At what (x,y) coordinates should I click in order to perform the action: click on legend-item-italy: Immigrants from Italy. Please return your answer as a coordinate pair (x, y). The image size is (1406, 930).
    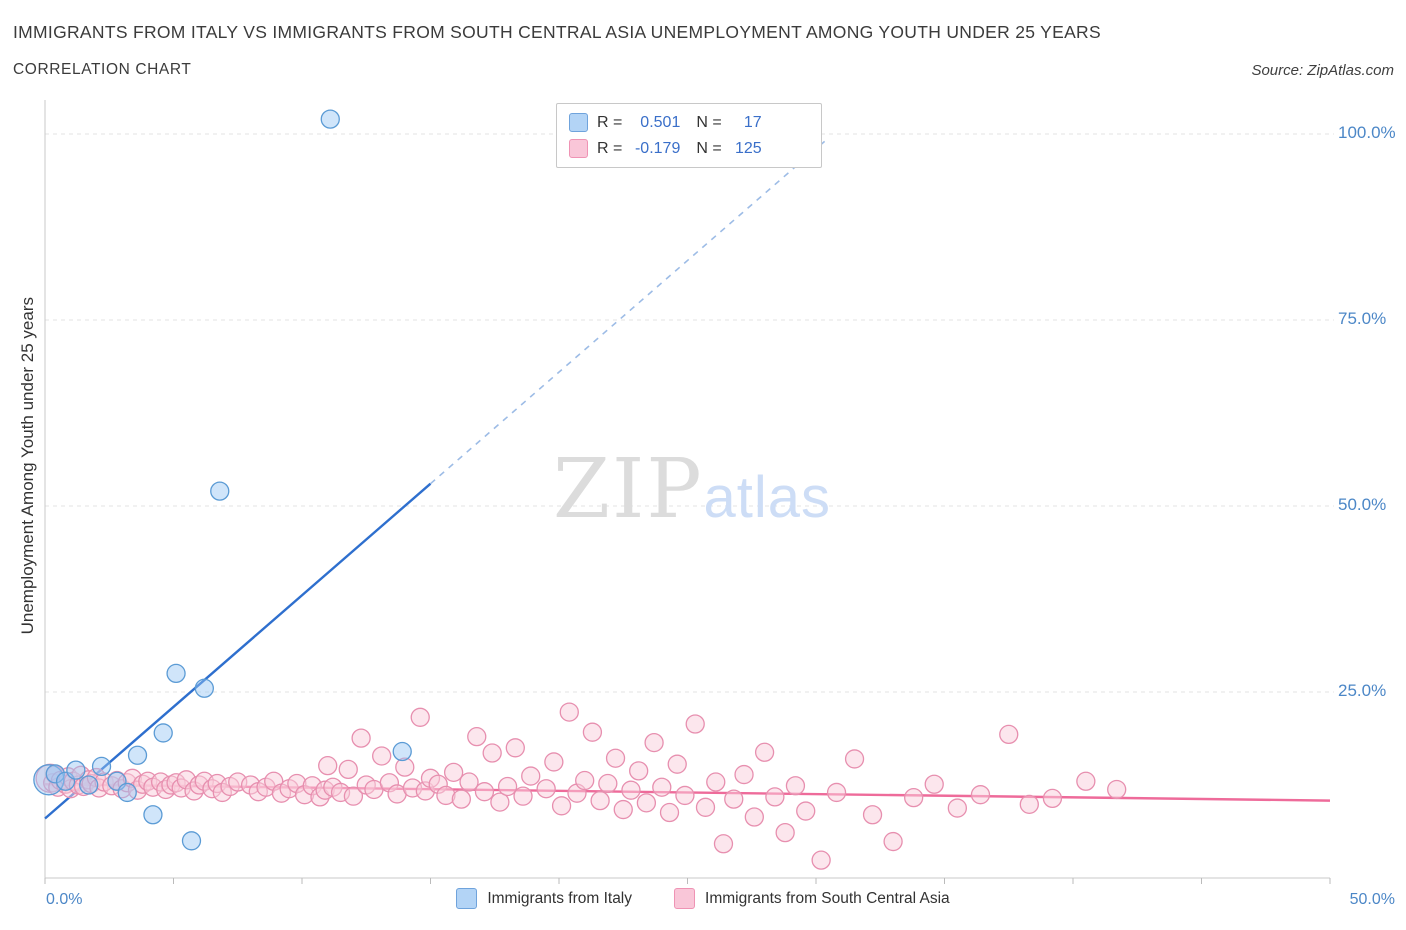
    Looking at the image, I should click on (544, 898).